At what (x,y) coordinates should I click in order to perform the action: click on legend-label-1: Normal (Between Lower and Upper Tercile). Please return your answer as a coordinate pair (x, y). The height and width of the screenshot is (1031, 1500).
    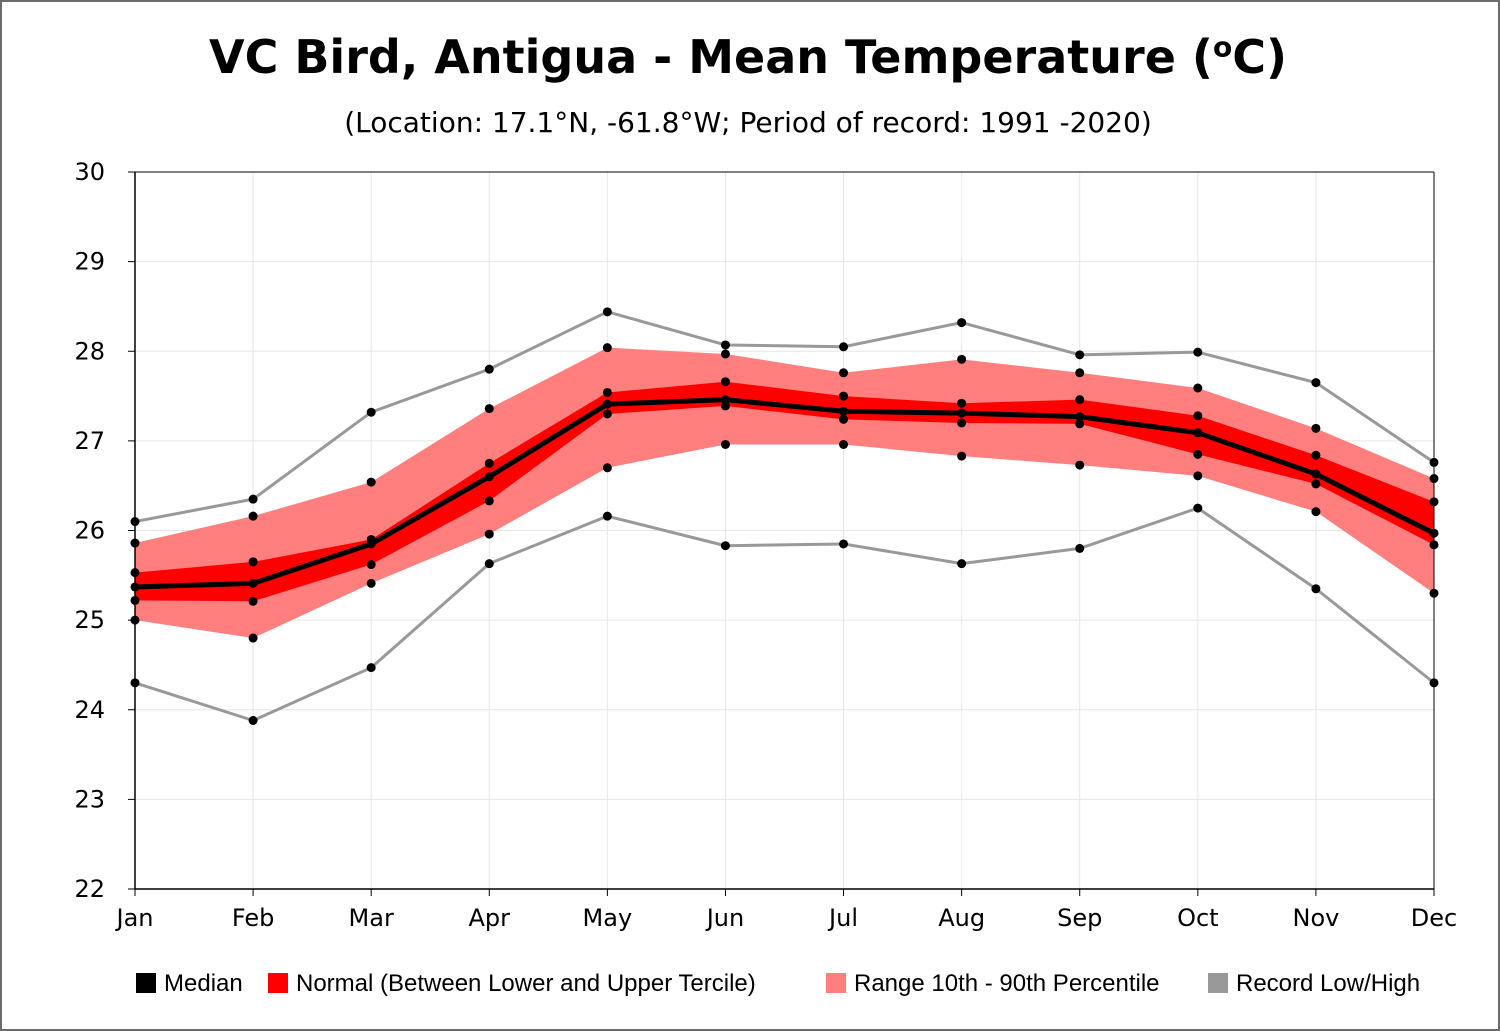
    Looking at the image, I should click on (526, 983).